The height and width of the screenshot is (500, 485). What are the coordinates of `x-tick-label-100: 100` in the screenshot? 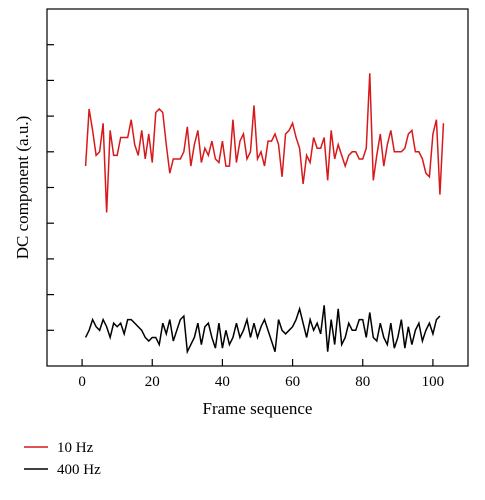 It's located at (433, 382).